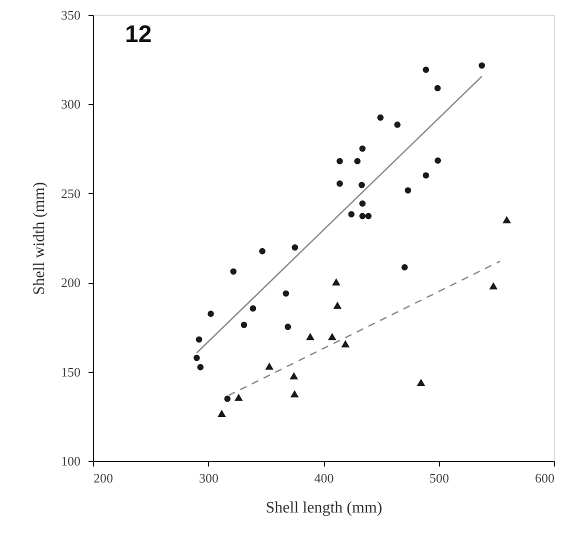 This screenshot has width=572, height=548. What do you see at coordinates (70, 282) in the screenshot?
I see `y-tick-label: 200` at bounding box center [70, 282].